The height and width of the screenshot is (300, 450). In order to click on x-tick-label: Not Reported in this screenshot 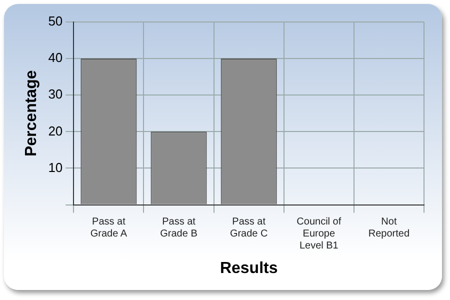, I will do `click(389, 228)`.